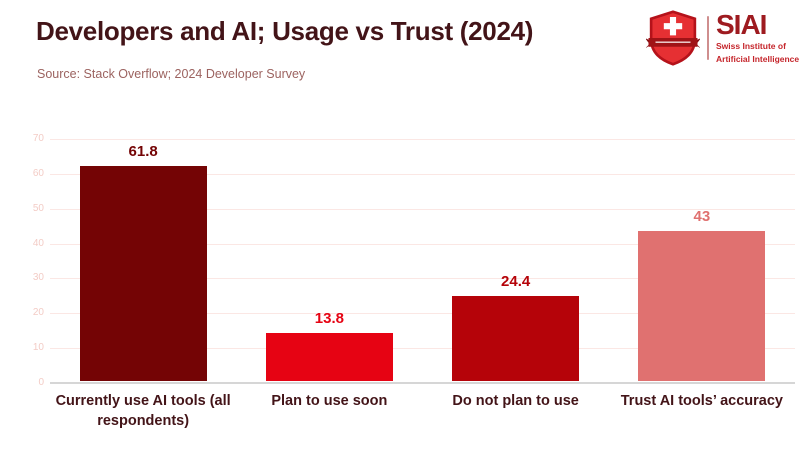  I want to click on bar-value-label: 43, so click(702, 217).